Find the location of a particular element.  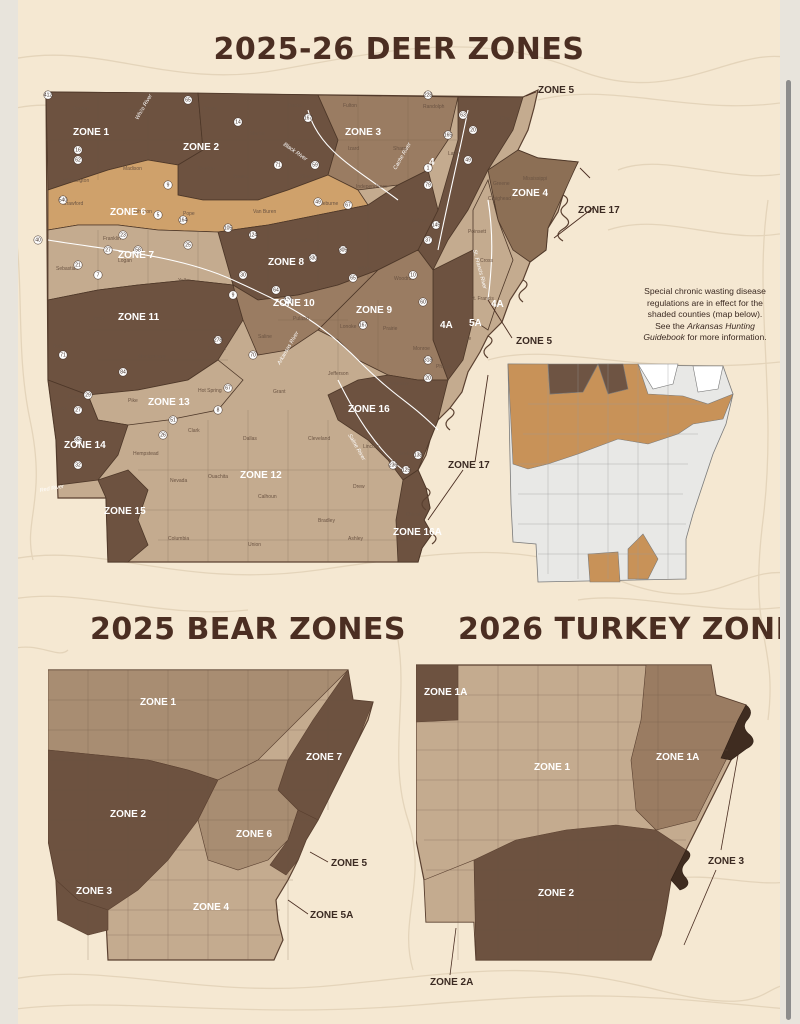

deer-zone-label-6: ZONE 6 is located at coordinates (128, 212).